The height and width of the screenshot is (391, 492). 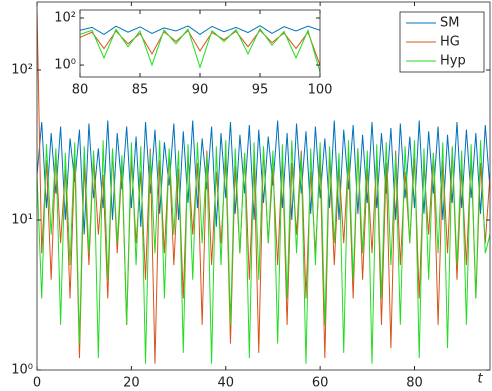 I want to click on x-tick-label: 100, so click(x=320, y=90).